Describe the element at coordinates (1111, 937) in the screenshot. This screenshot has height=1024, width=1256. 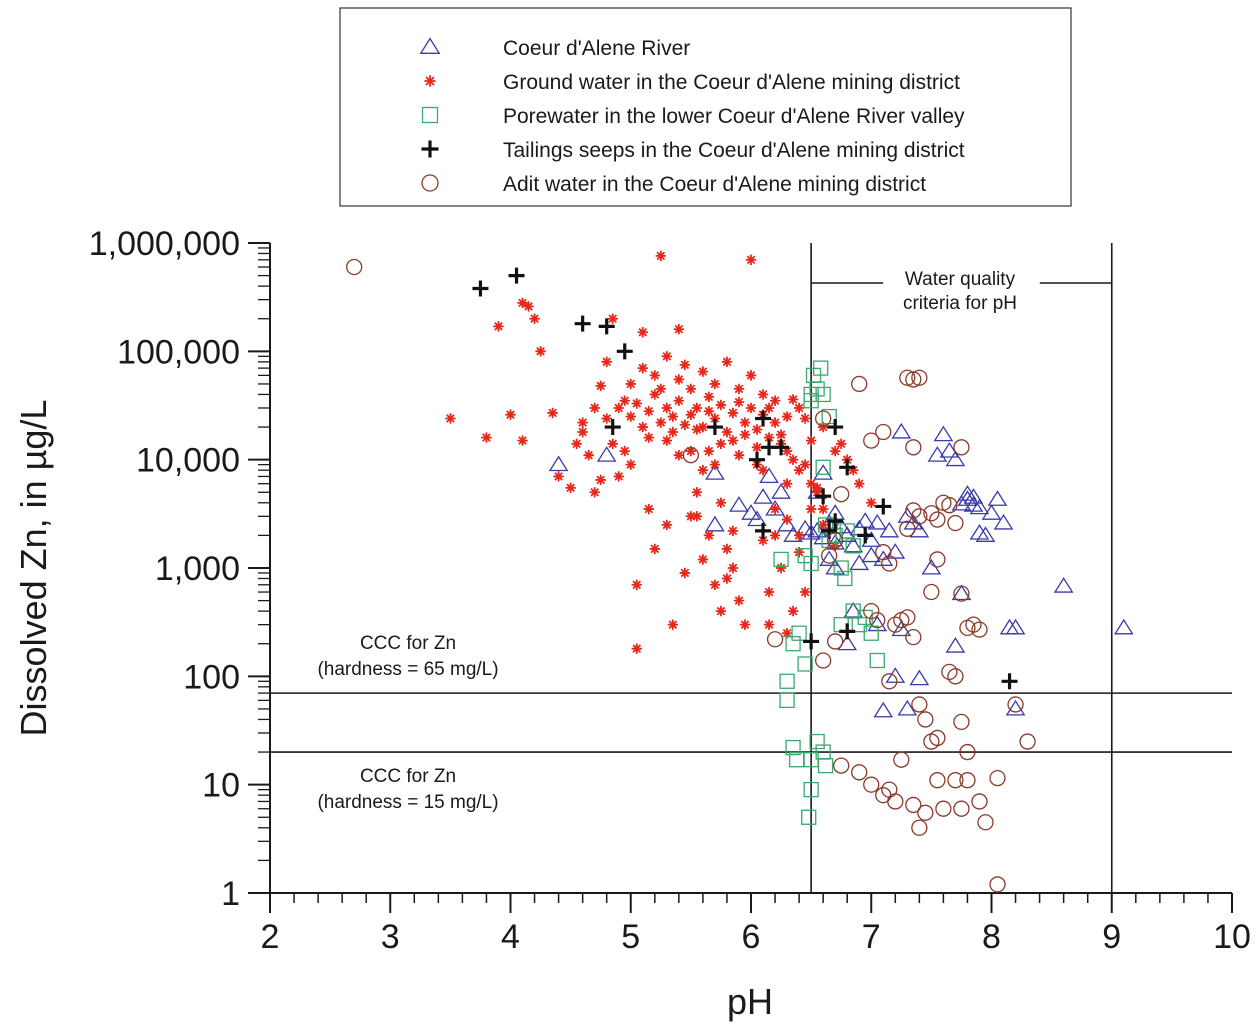
I see `x-tick-label: 9` at that location.